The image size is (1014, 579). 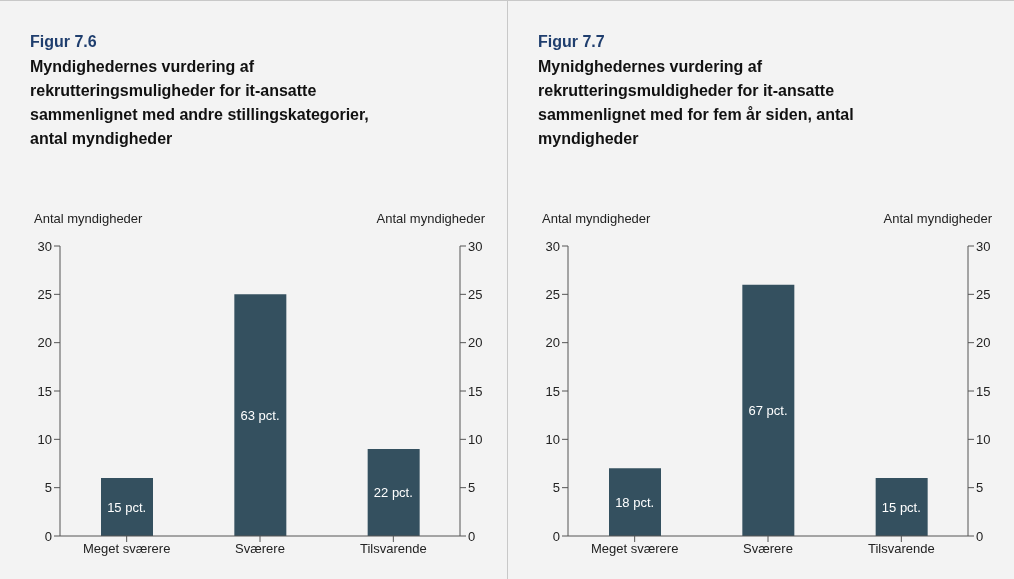 I want to click on chart-title: Figur 7.7, so click(x=572, y=42).